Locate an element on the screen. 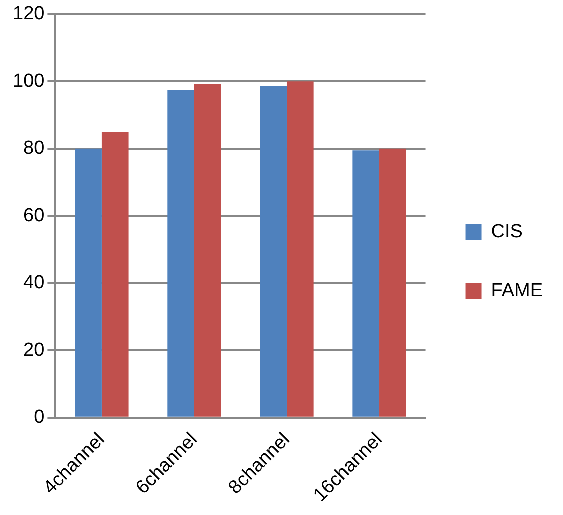 The width and height of the screenshot is (563, 515). y-tick-label: 40 is located at coordinates (34, 283).